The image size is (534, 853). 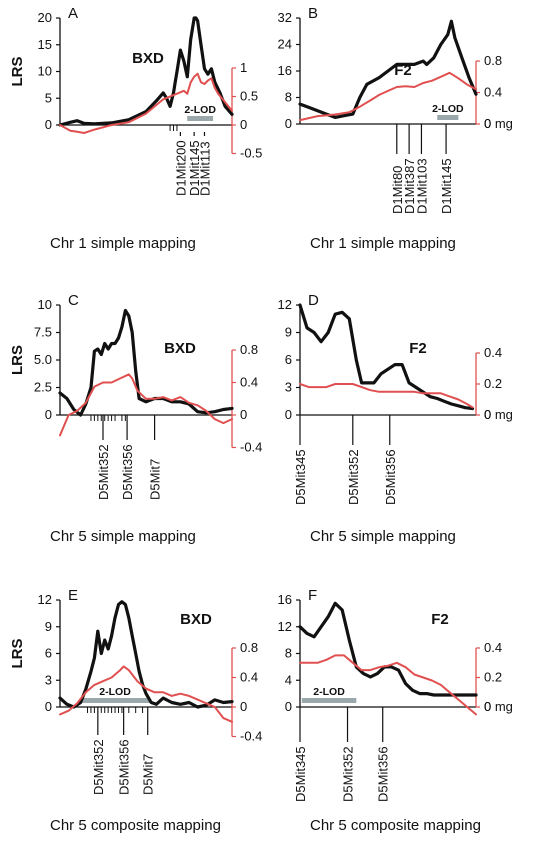 I want to click on left-tick-label: 5, so click(x=48, y=97).